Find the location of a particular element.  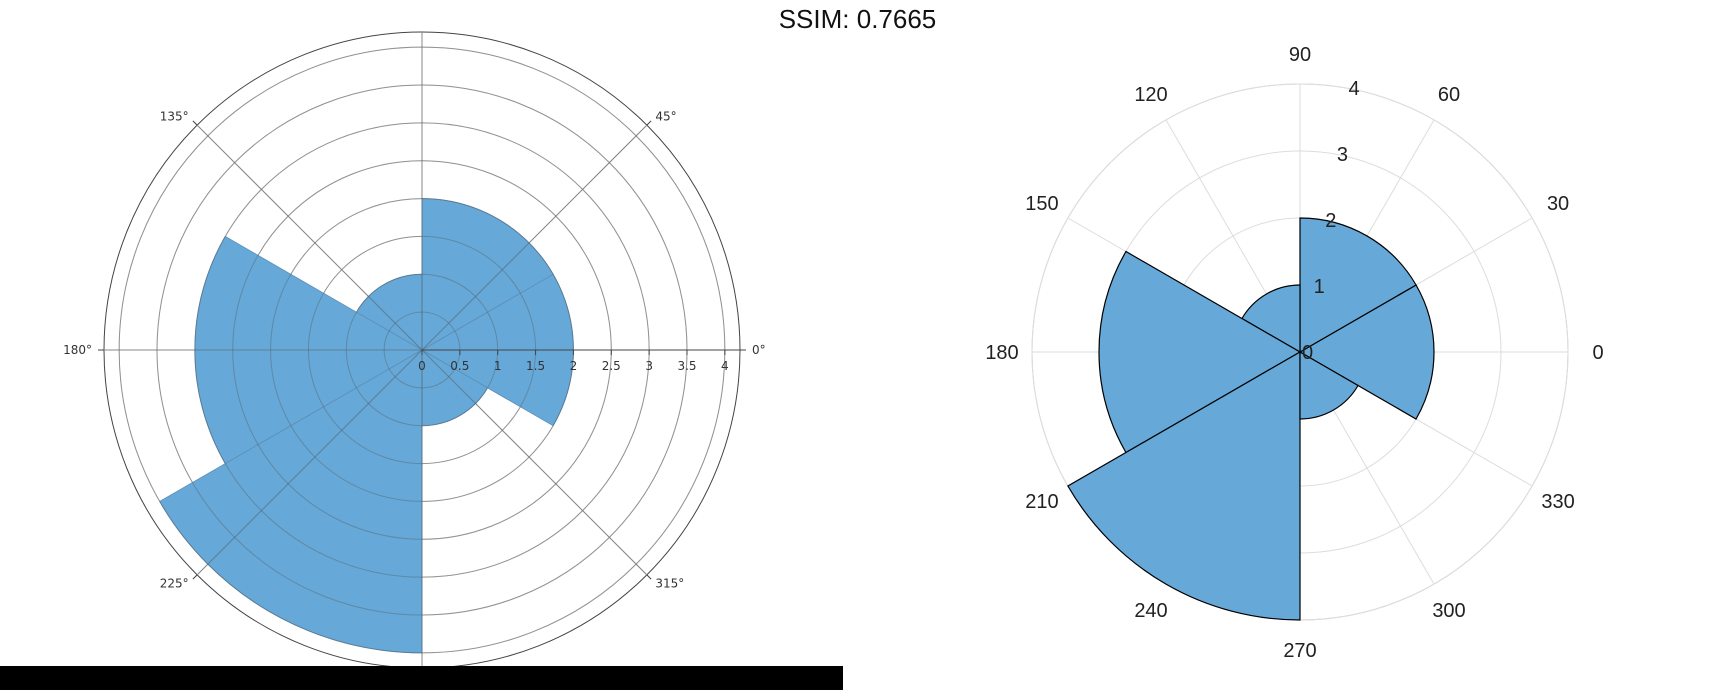

angular-tick-label: 150 is located at coordinates (1041, 204).